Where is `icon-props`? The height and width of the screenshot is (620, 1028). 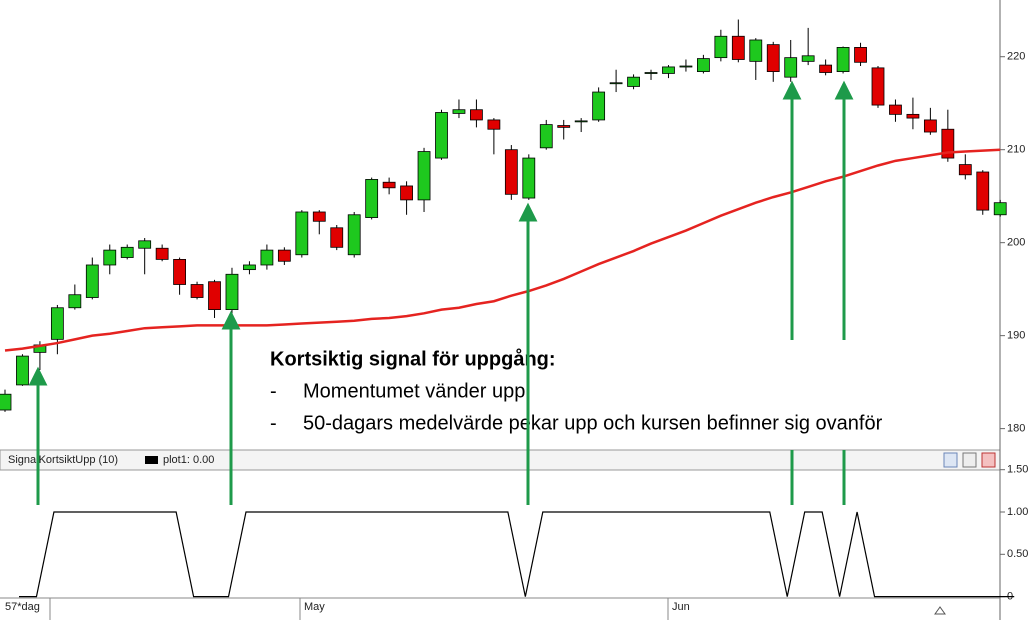 icon-props is located at coordinates (950, 460).